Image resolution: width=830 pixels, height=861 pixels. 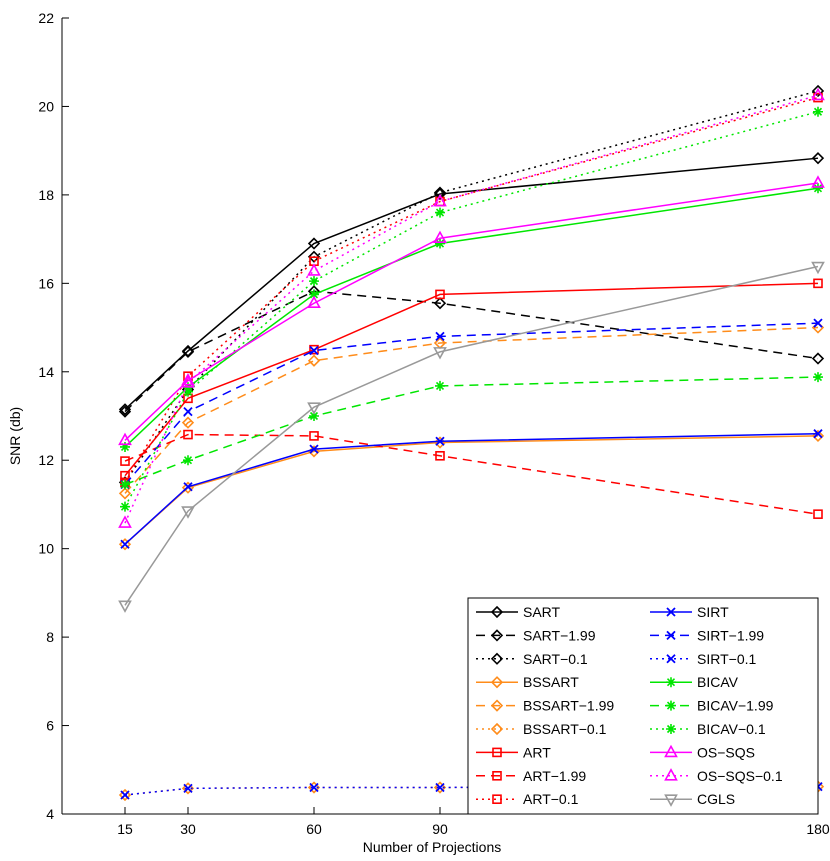 I want to click on legend-label: SIRT, so click(x=713, y=612).